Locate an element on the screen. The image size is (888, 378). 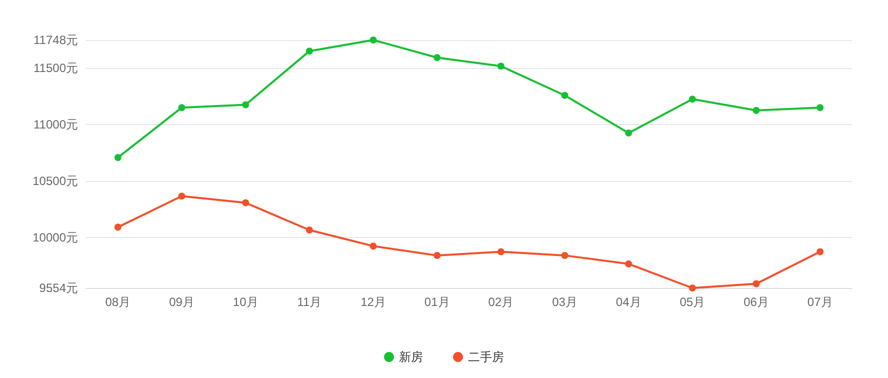
y-tick-label: 9554元 is located at coordinates (58, 288).